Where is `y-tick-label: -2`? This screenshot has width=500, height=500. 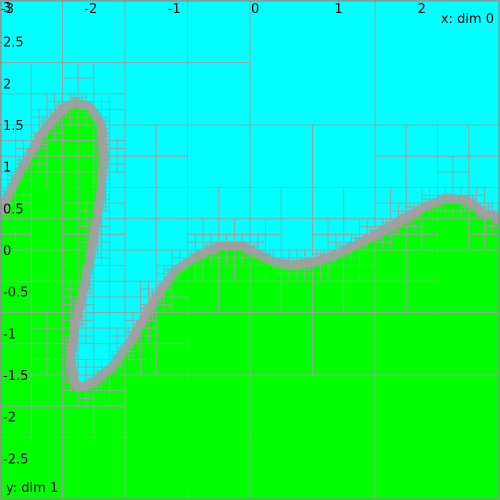
y-tick-label: -2 is located at coordinates (9, 418).